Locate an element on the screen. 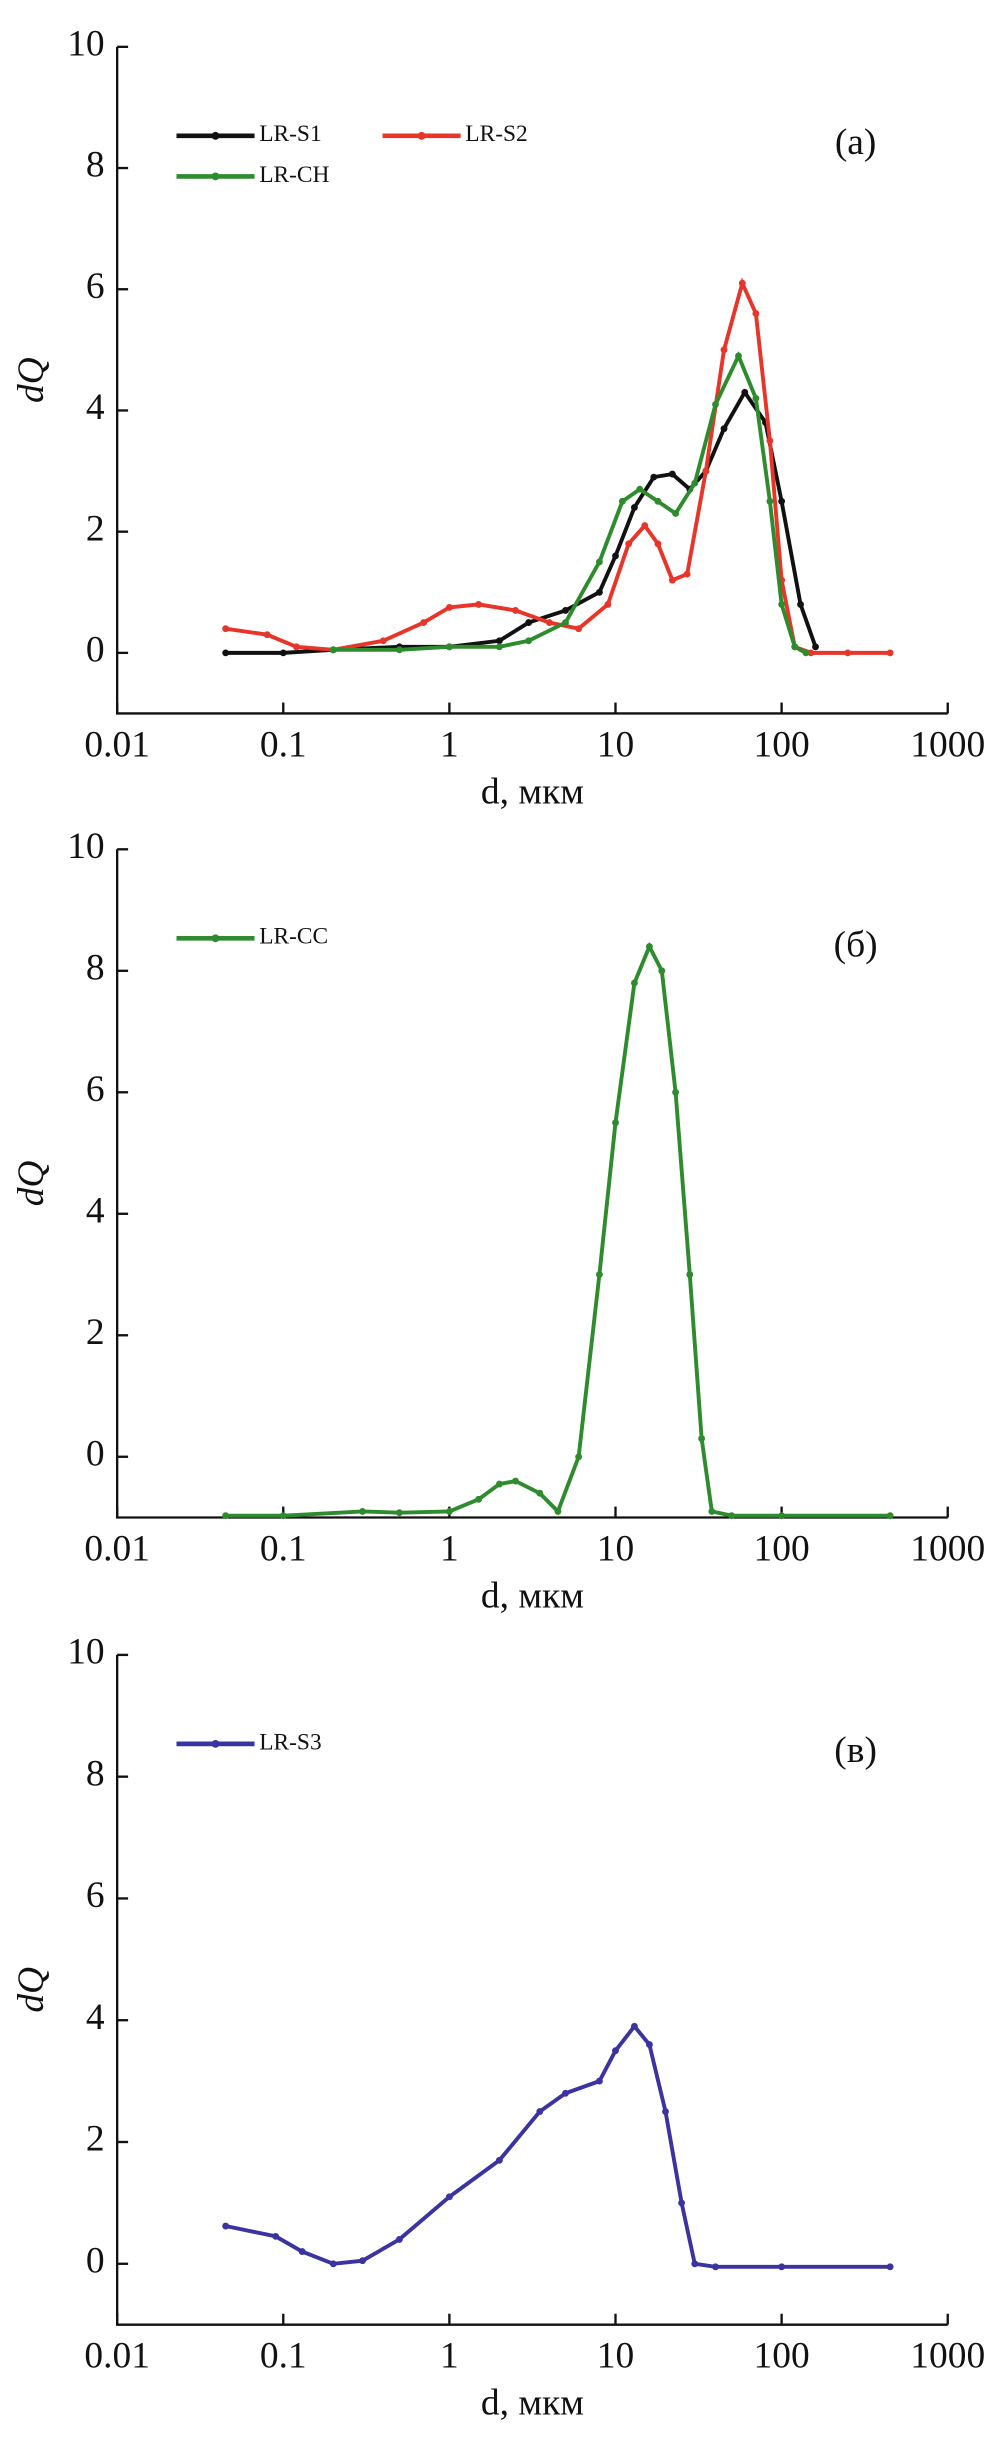 The image size is (1004, 2448). y-tick-label: 2 is located at coordinates (95, 528).